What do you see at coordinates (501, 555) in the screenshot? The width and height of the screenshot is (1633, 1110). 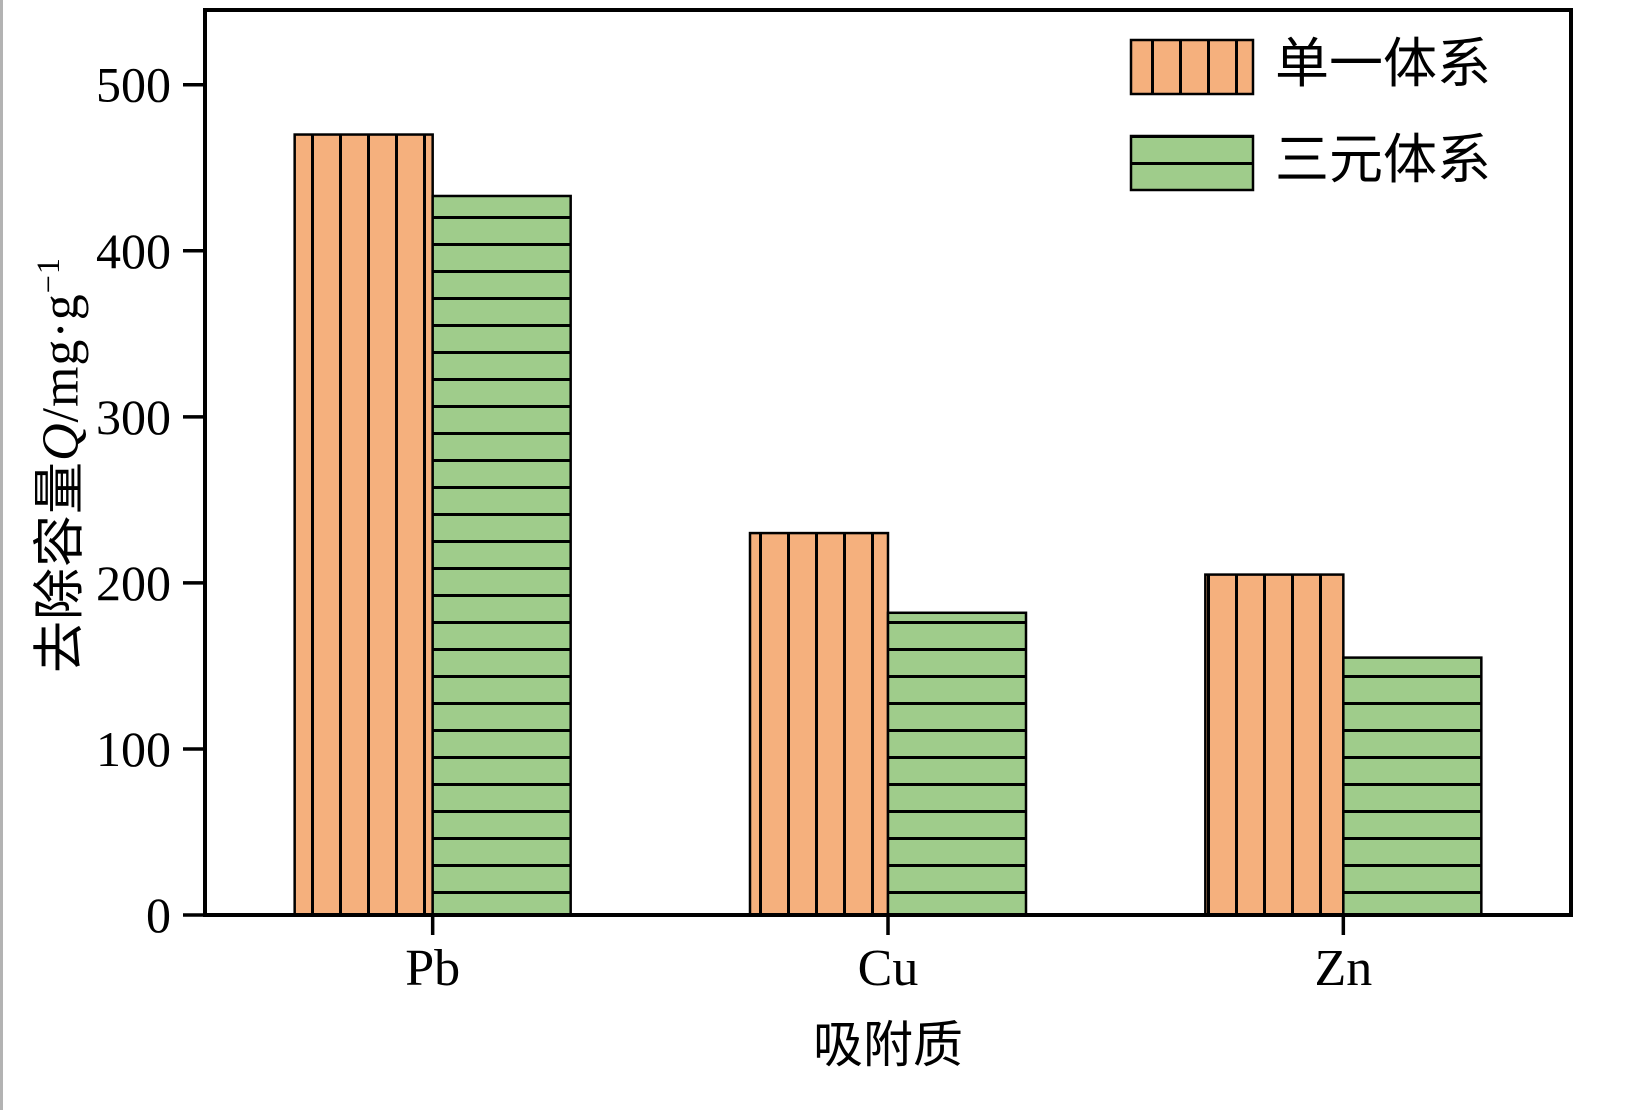 I see `bar-pb-series2` at bounding box center [501, 555].